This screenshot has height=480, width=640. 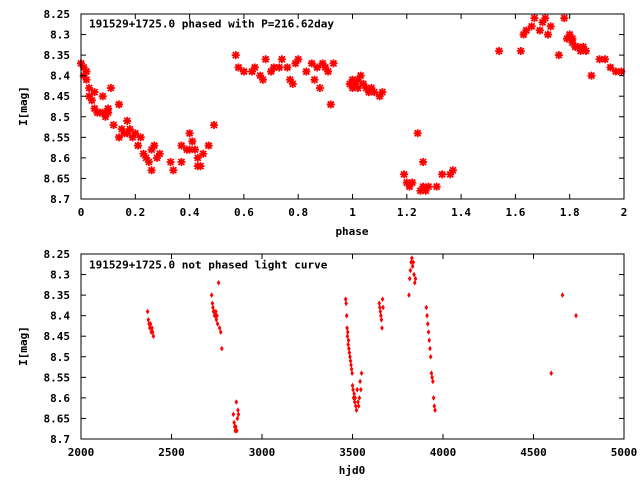 I want to click on unphased-y-tick-label: 8.25, so click(x=57, y=254).